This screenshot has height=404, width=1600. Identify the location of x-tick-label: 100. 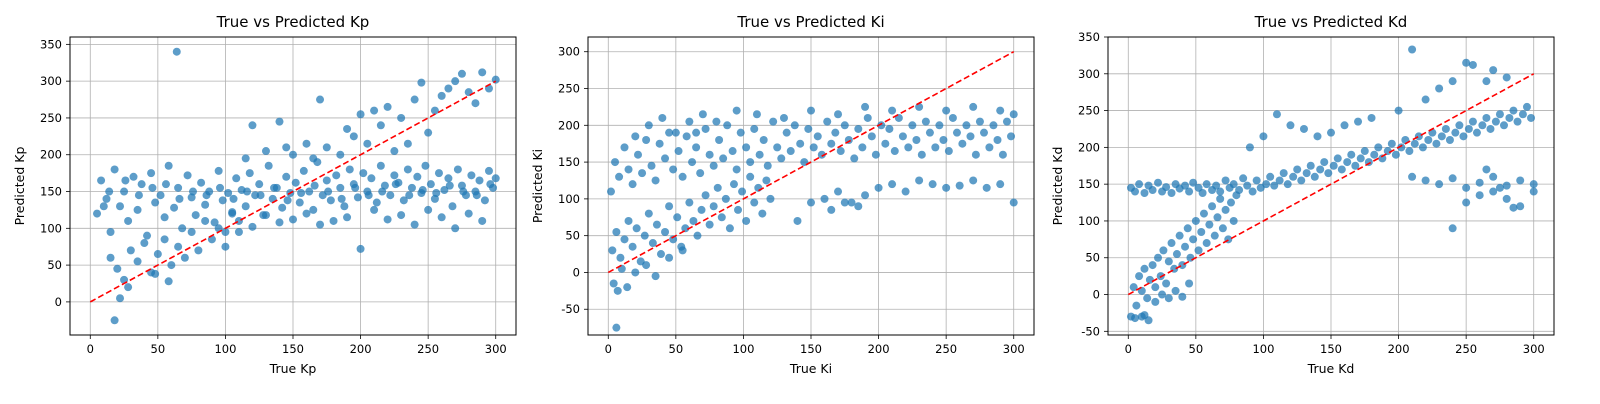
(225, 349).